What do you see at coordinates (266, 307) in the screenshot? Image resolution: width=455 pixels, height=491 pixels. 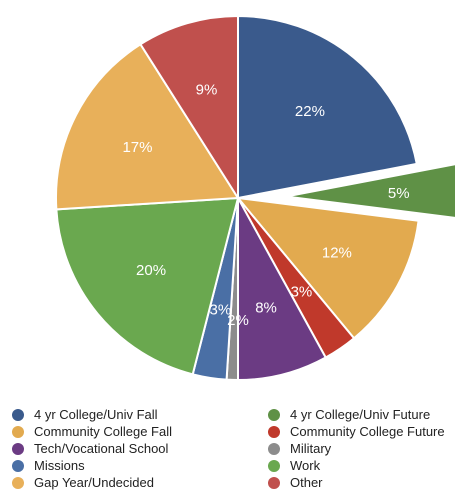 I see `slice-label-tech-vocational-school: 8%` at bounding box center [266, 307].